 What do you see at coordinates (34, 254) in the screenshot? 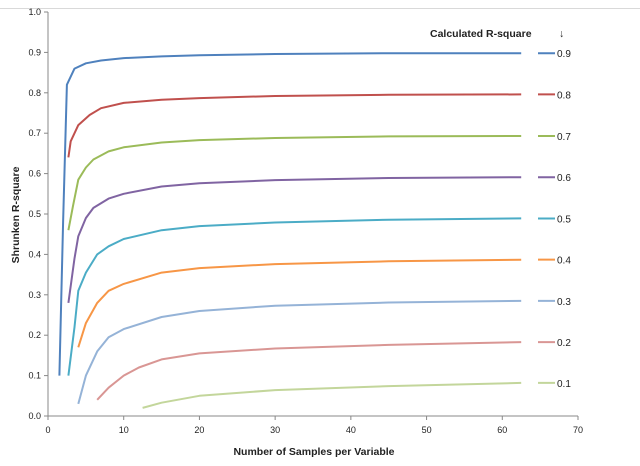
I see `y-tick-label: 0.4` at bounding box center [34, 254].